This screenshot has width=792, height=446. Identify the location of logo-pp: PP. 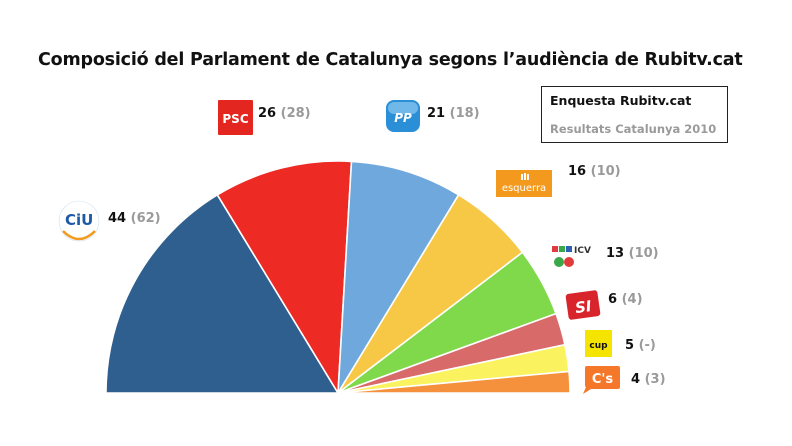
(403, 116).